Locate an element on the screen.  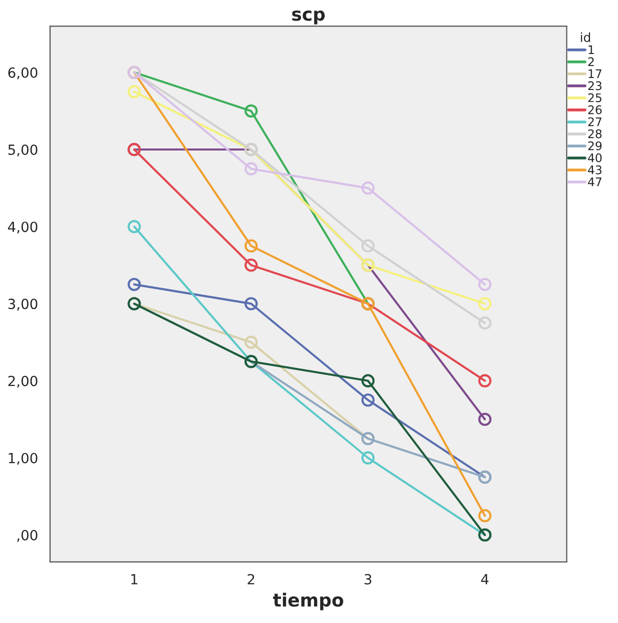
legend-label: 17 is located at coordinates (595, 73).